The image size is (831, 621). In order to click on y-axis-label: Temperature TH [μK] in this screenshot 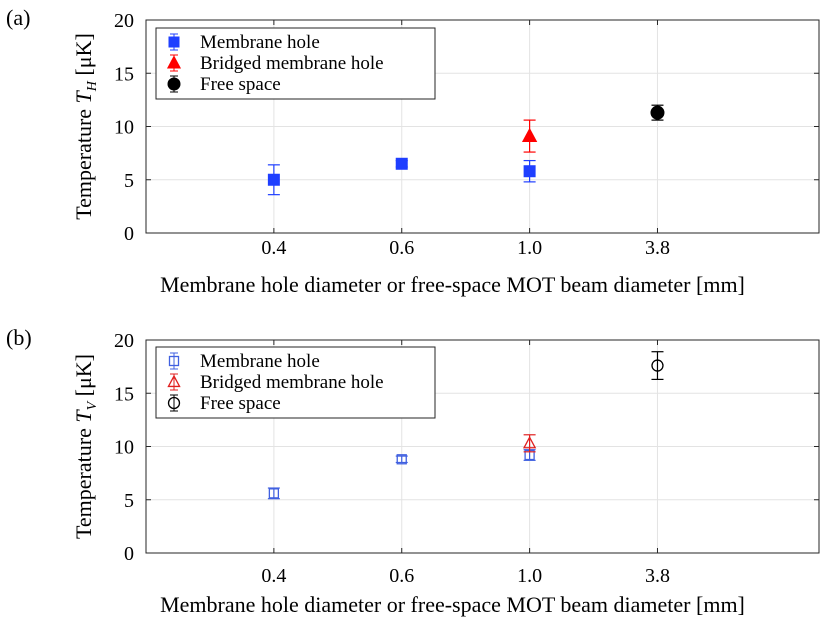, I will do `click(85, 126)`.